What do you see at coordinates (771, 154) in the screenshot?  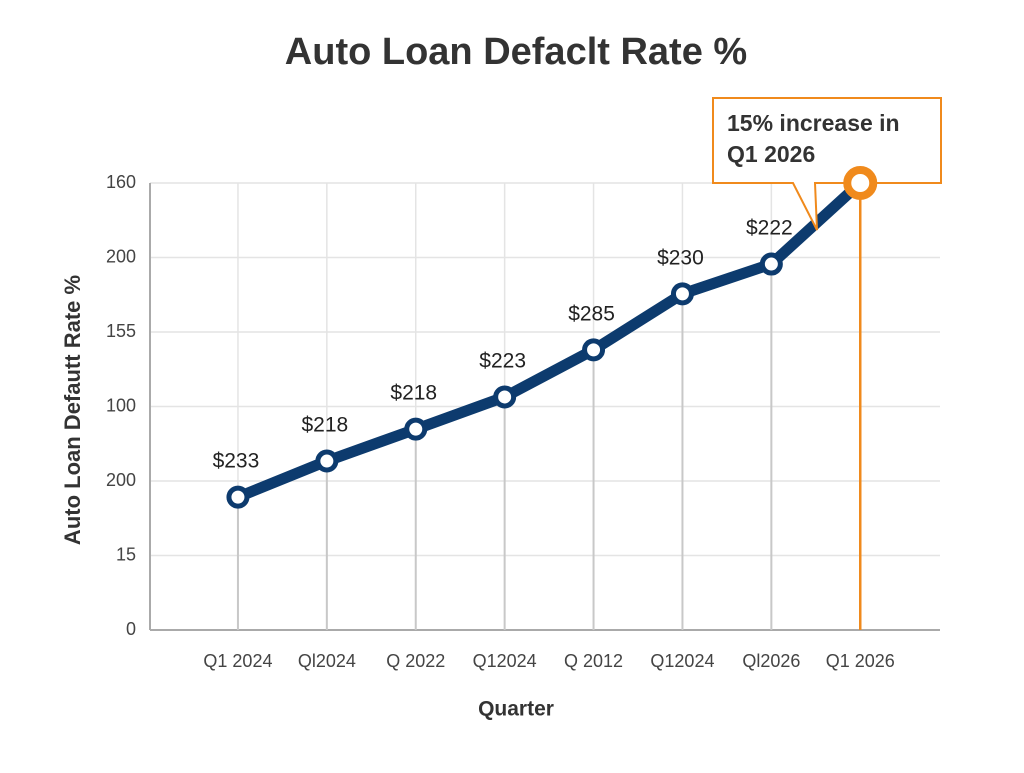 I see `callout-text: Q1 2026` at bounding box center [771, 154].